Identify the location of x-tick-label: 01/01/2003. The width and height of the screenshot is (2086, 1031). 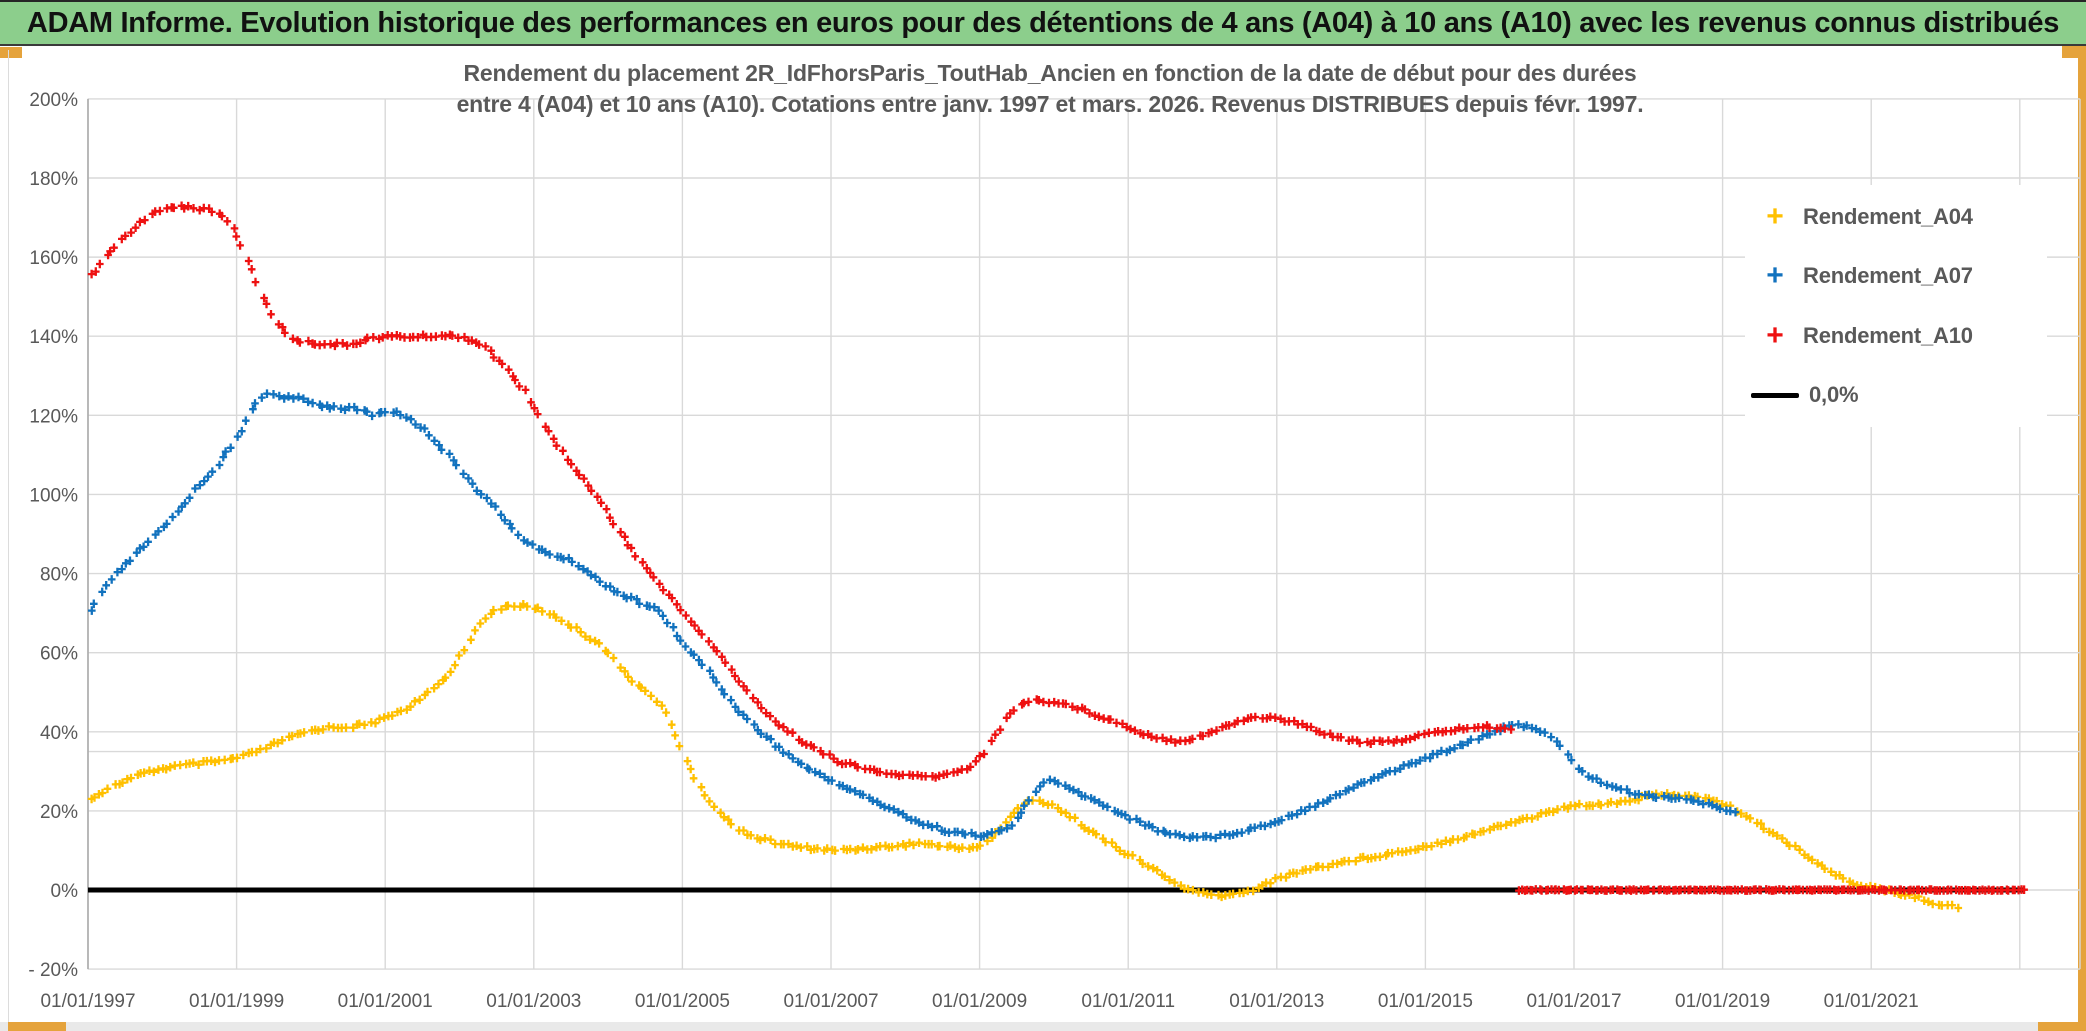
(533, 1001).